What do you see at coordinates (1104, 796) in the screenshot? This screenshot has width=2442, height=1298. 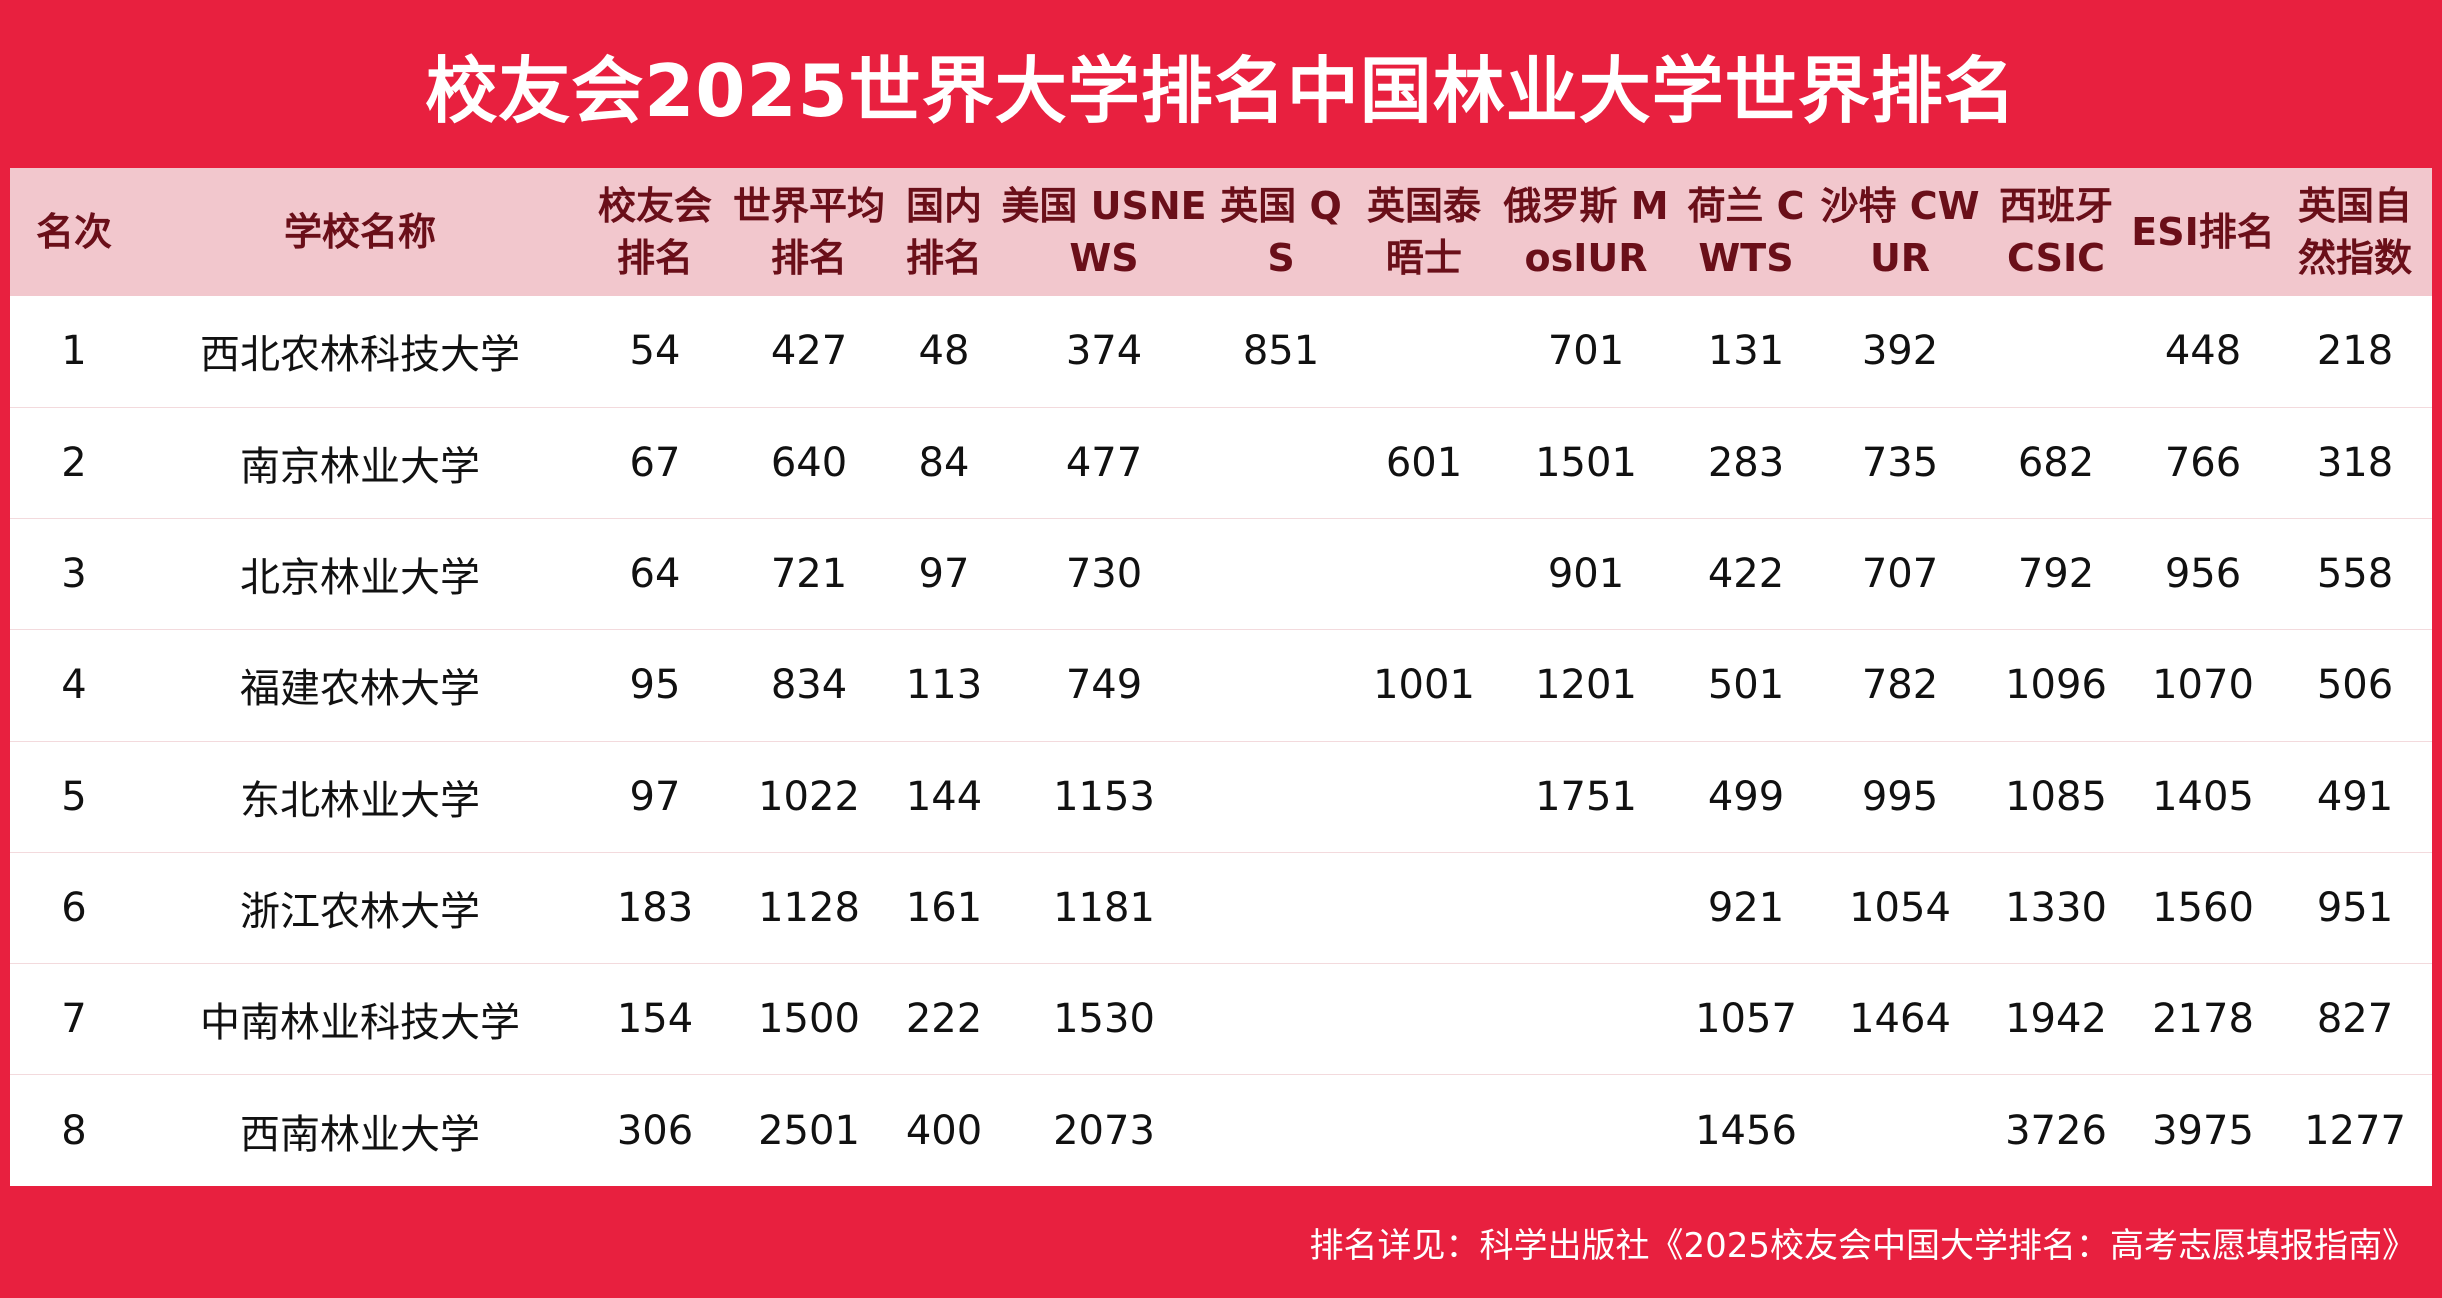 I see `table-cell: 1153` at bounding box center [1104, 796].